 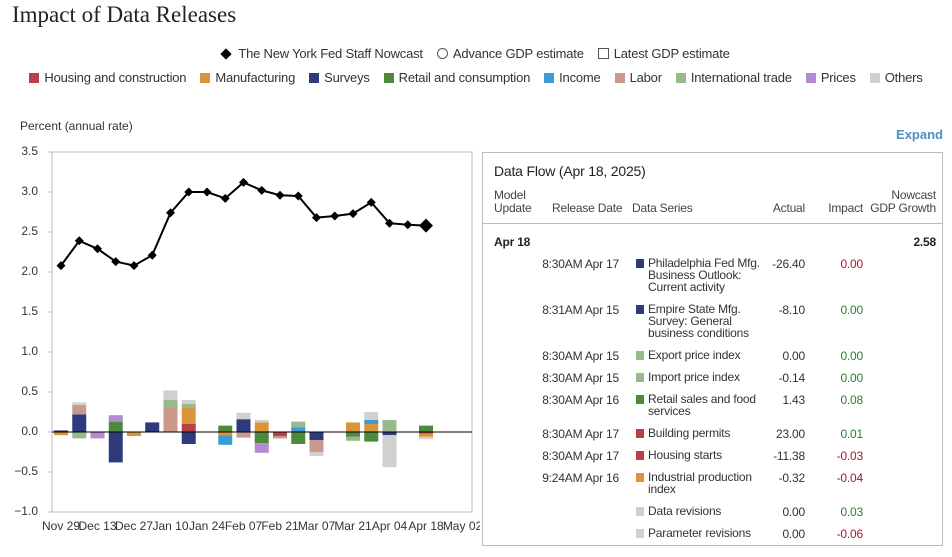 I want to click on legend-item: International trade, so click(x=733, y=77).